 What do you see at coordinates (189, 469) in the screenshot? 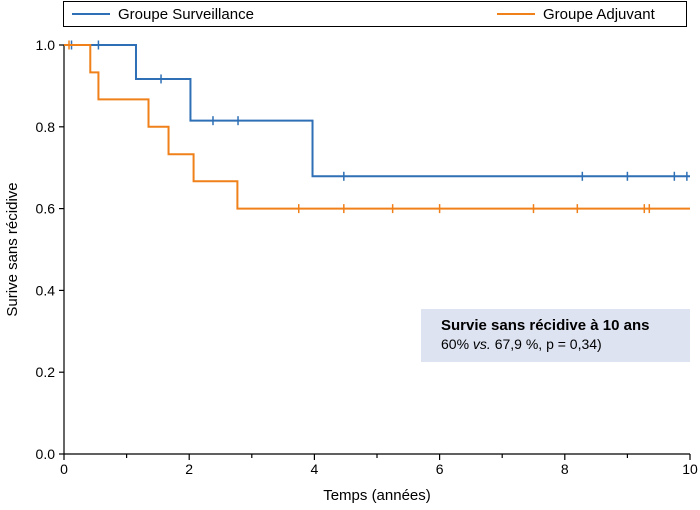
I see `x-tick-label-1: 2` at bounding box center [189, 469].